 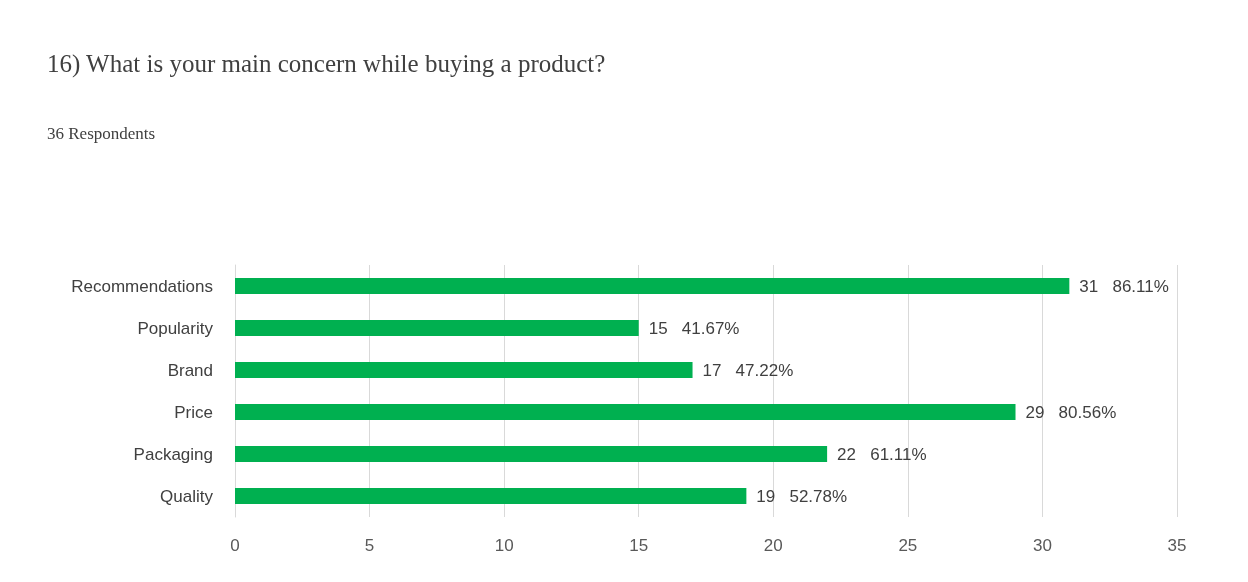 What do you see at coordinates (187, 496) in the screenshot?
I see `y-tick-label: Quality` at bounding box center [187, 496].